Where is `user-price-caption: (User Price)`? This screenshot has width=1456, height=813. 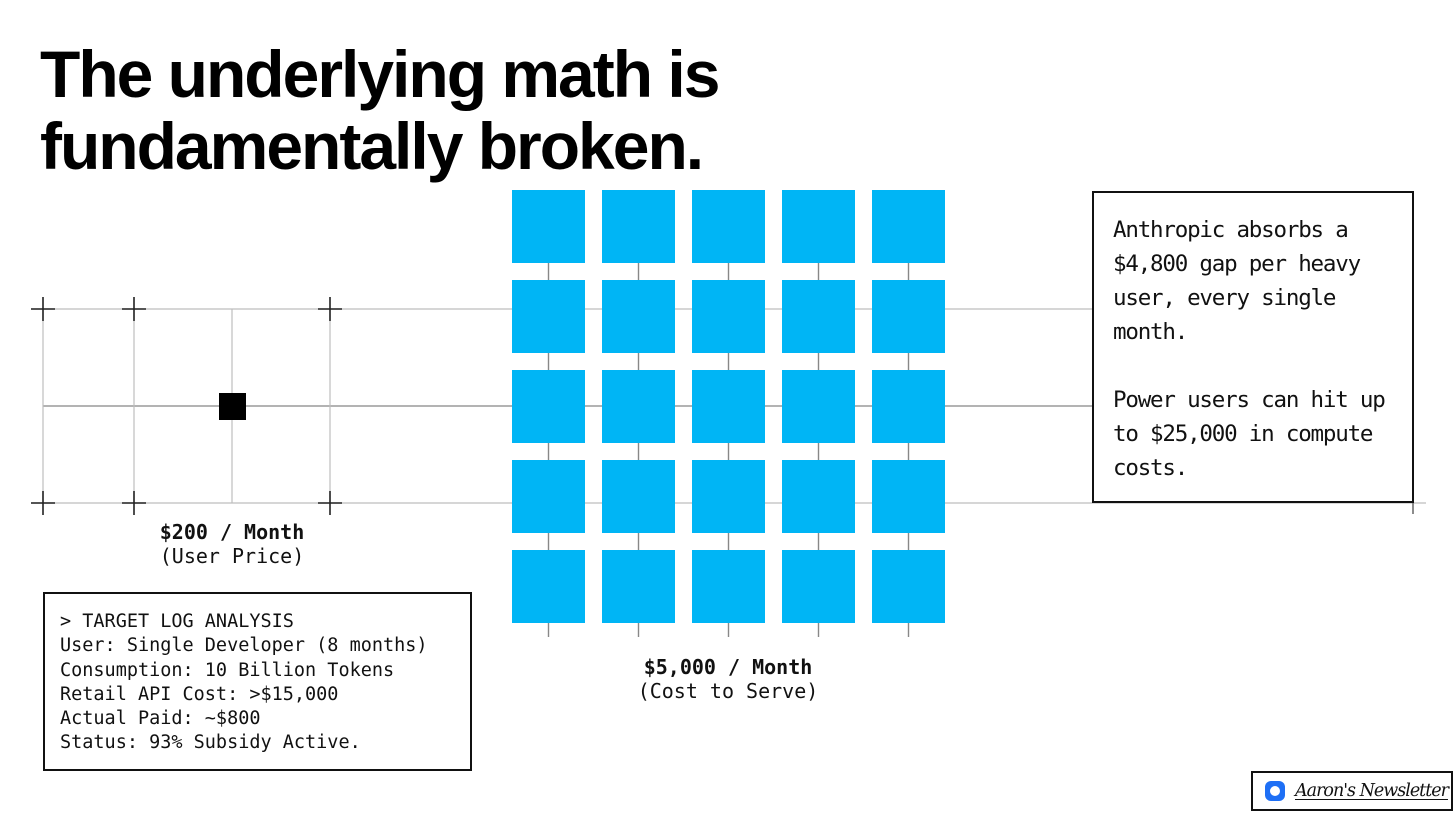
user-price-caption: (User Price) is located at coordinates (232, 556).